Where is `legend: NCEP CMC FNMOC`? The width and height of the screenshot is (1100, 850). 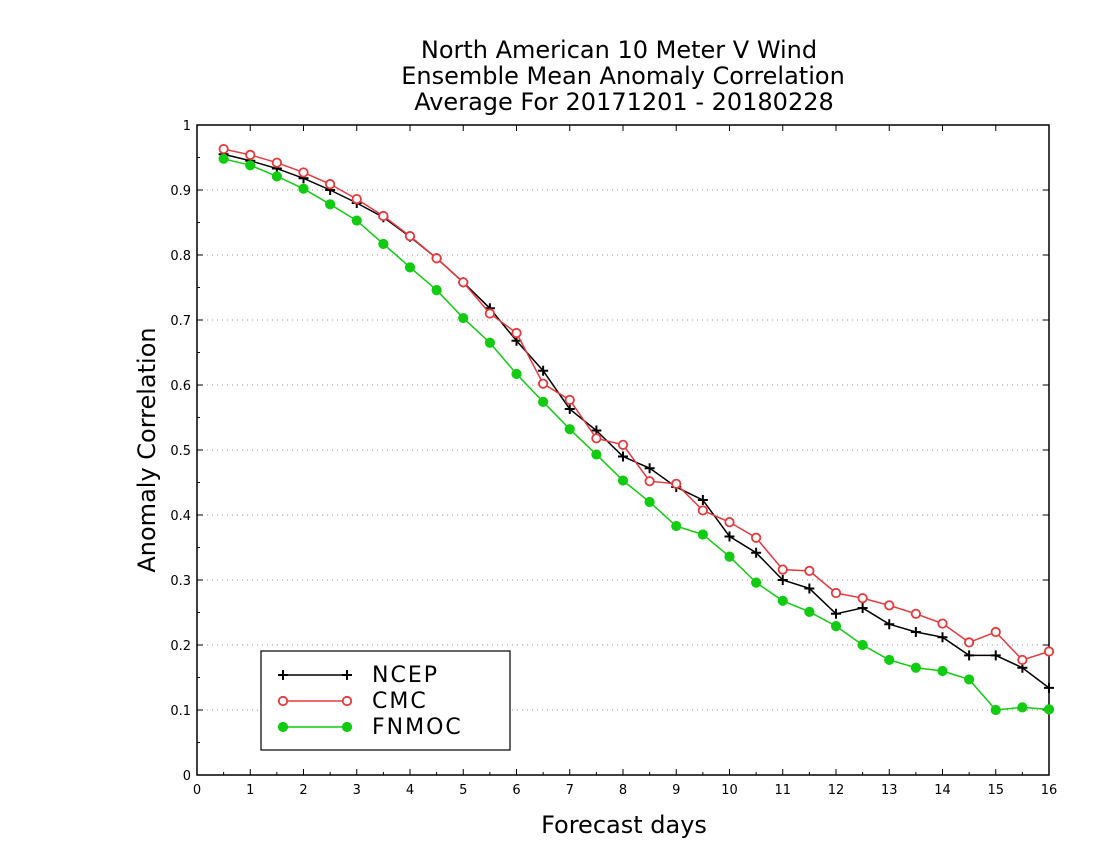 legend: NCEP CMC FNMOC is located at coordinates (385, 700).